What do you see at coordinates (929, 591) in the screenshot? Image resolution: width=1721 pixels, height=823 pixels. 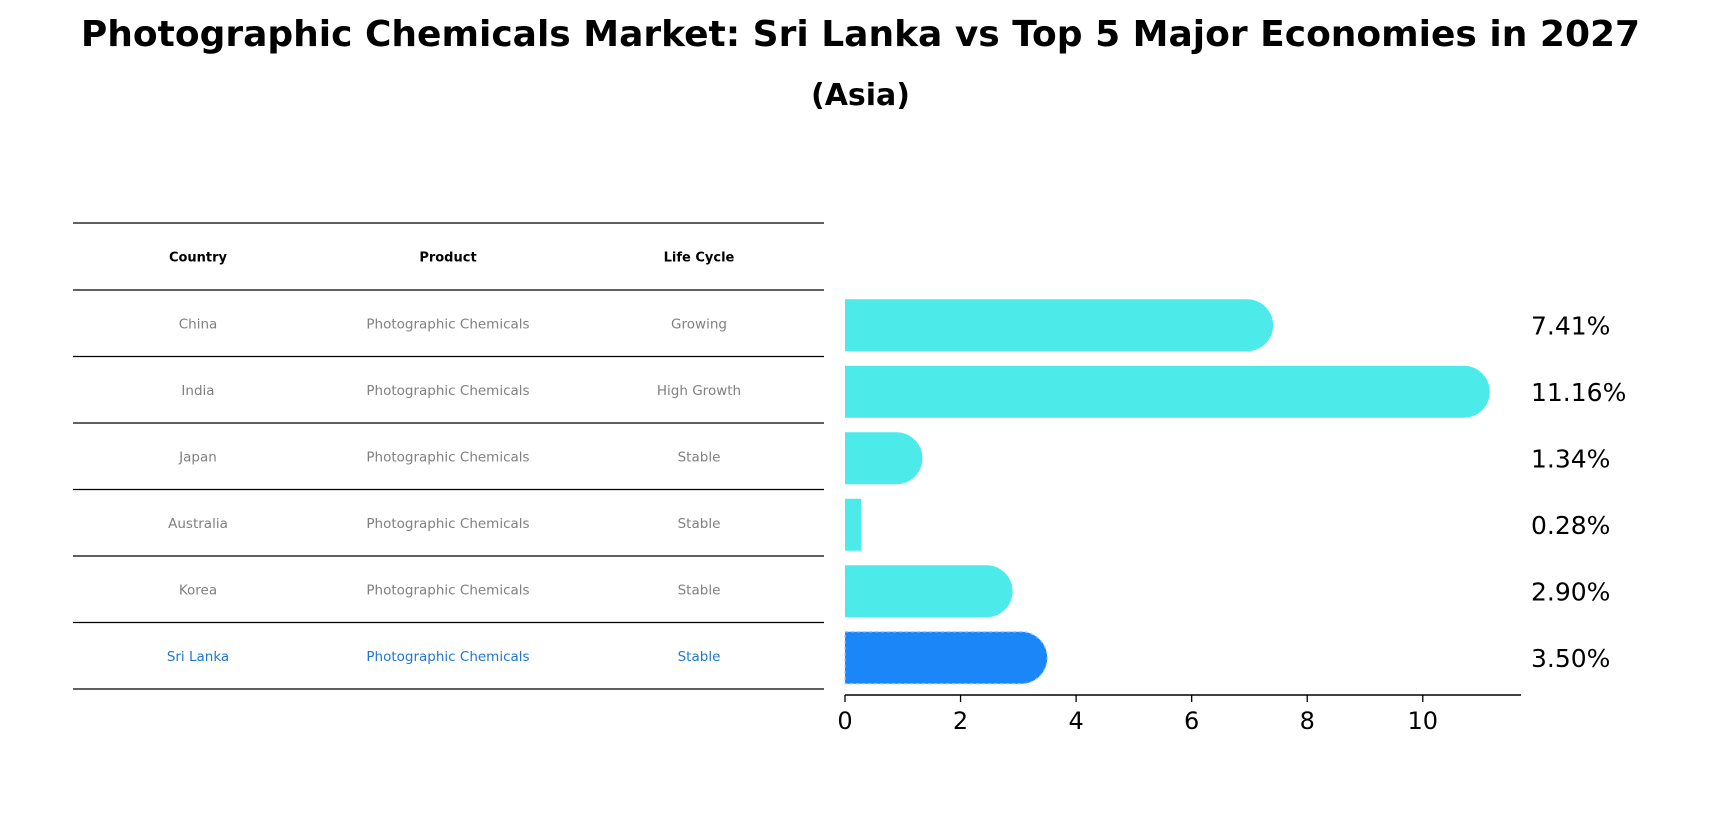 I see `bar-korea` at bounding box center [929, 591].